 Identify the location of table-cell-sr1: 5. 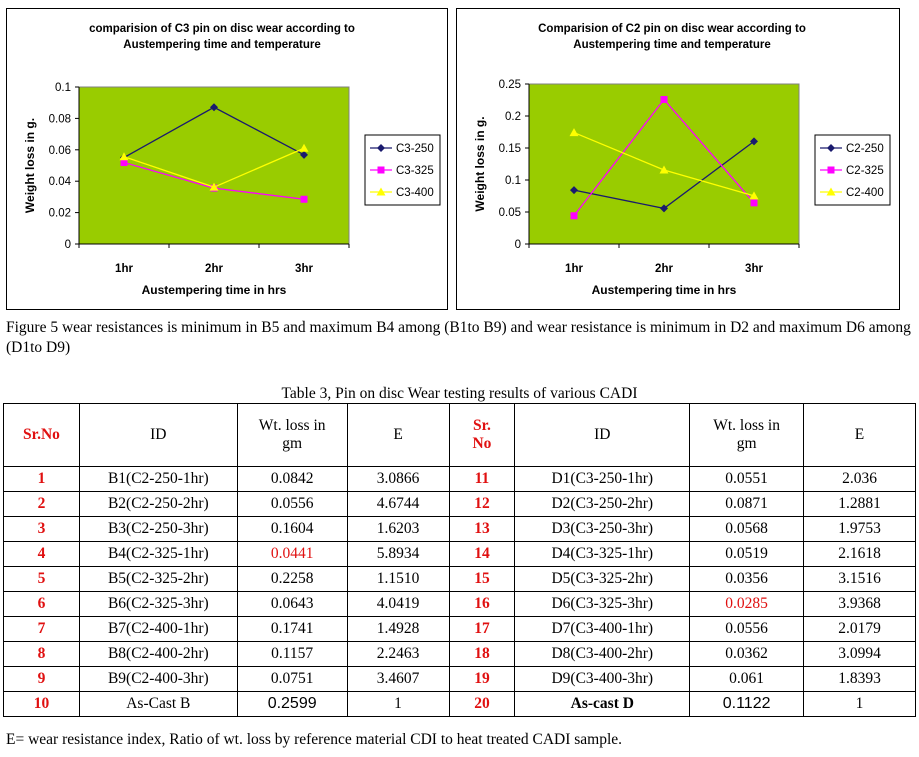
(41, 579).